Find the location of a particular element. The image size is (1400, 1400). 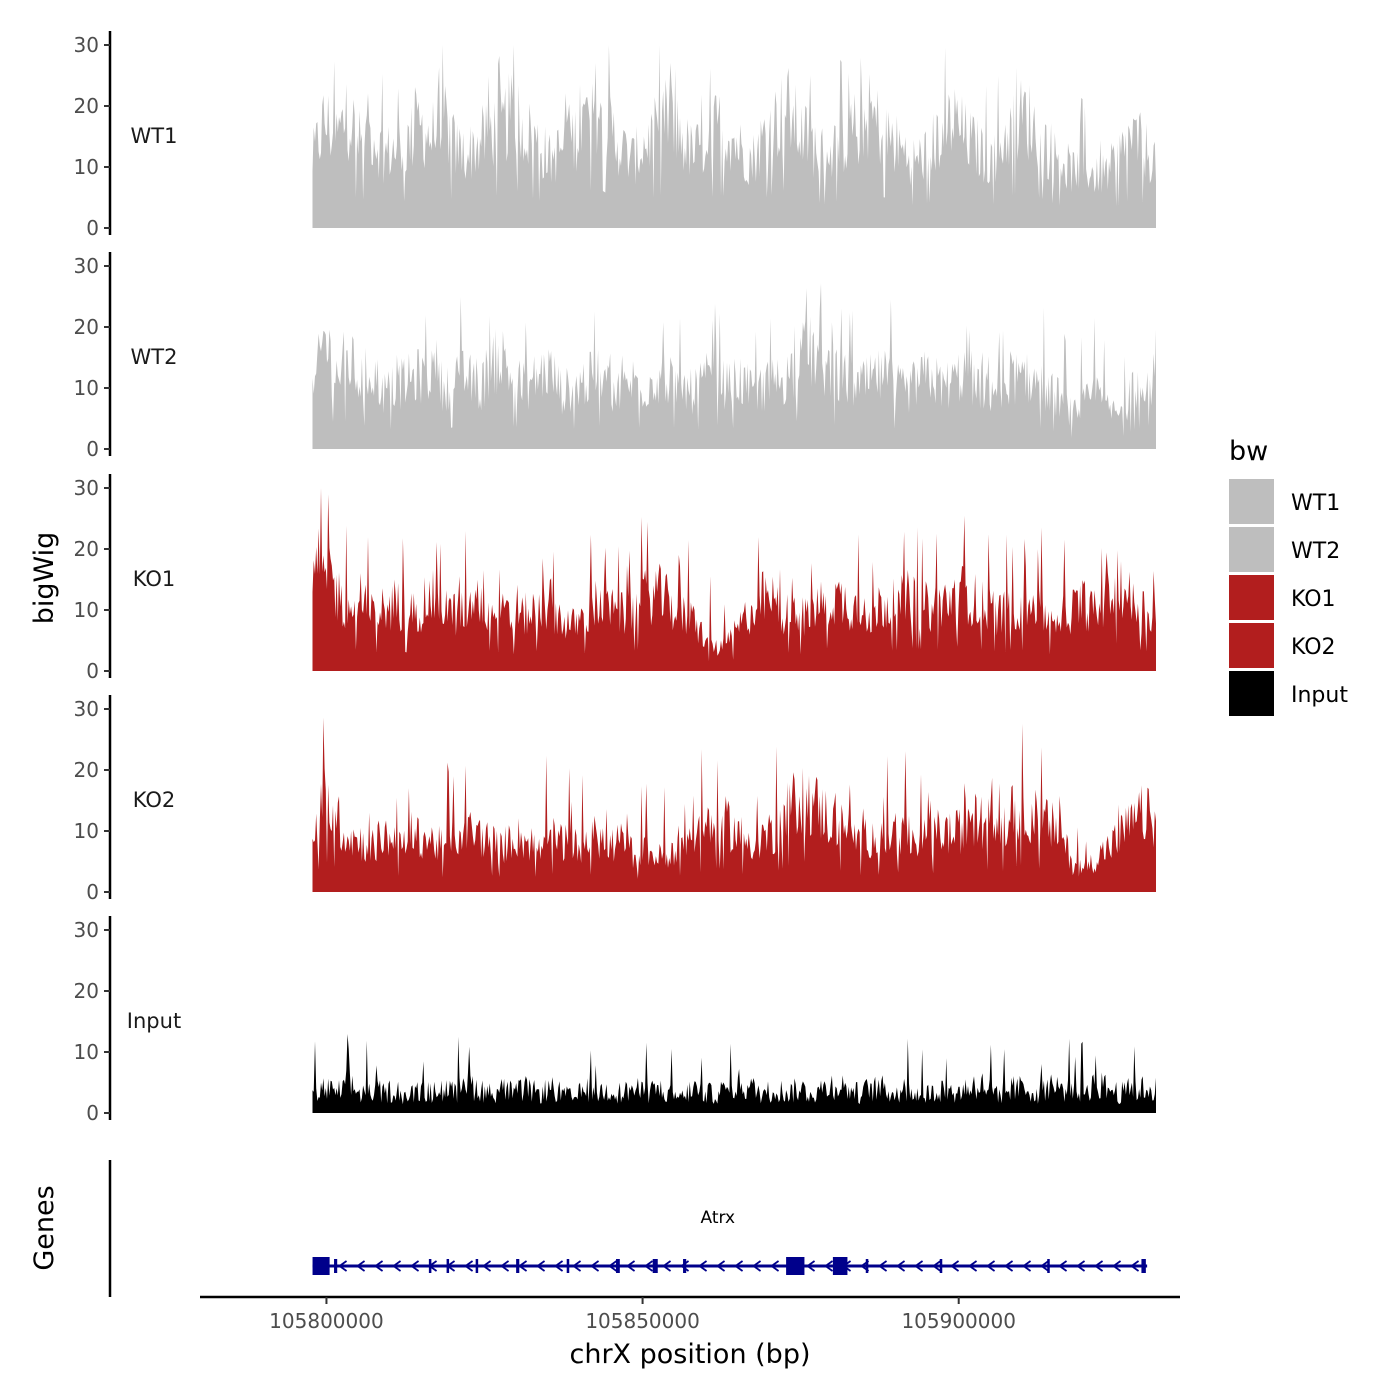

x-tick-label: 105900000 is located at coordinates (958, 1321).